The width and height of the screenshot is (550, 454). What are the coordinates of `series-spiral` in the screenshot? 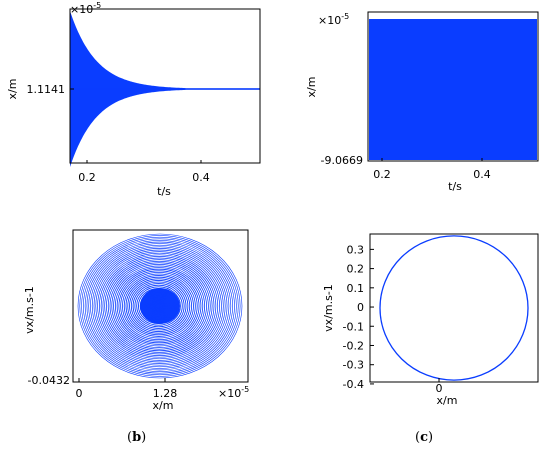 It's located at (160, 306).